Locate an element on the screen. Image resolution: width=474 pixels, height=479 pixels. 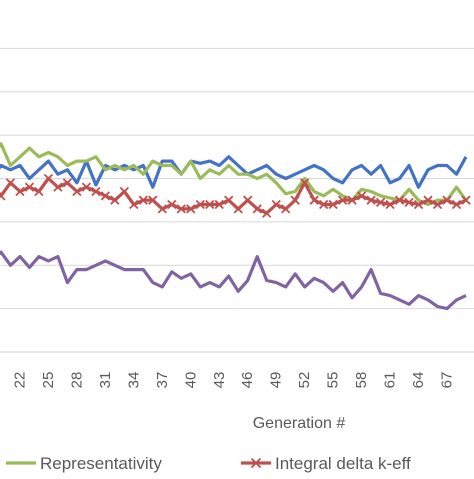
x-tick-label: 64 is located at coordinates (418, 380).